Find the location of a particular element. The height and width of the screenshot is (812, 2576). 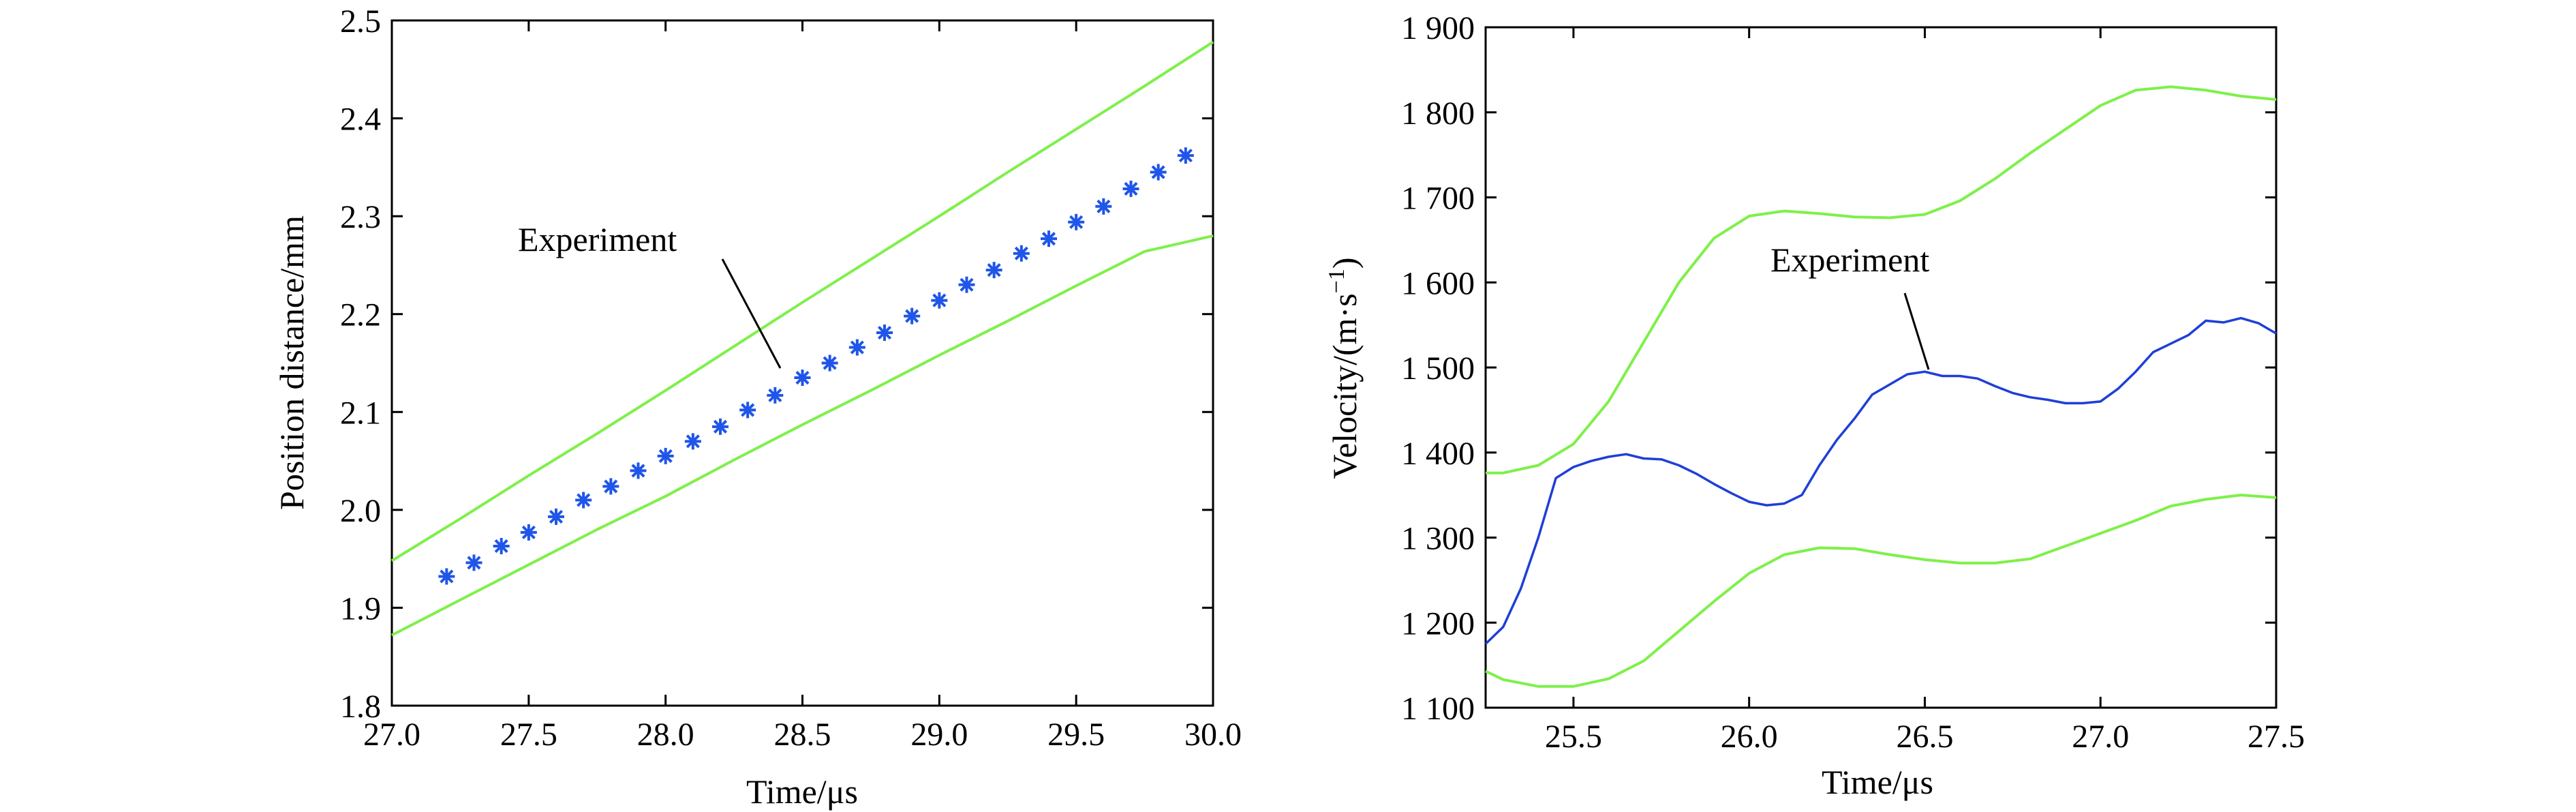

position-y-tick-label: 2.2 is located at coordinates (361, 315).